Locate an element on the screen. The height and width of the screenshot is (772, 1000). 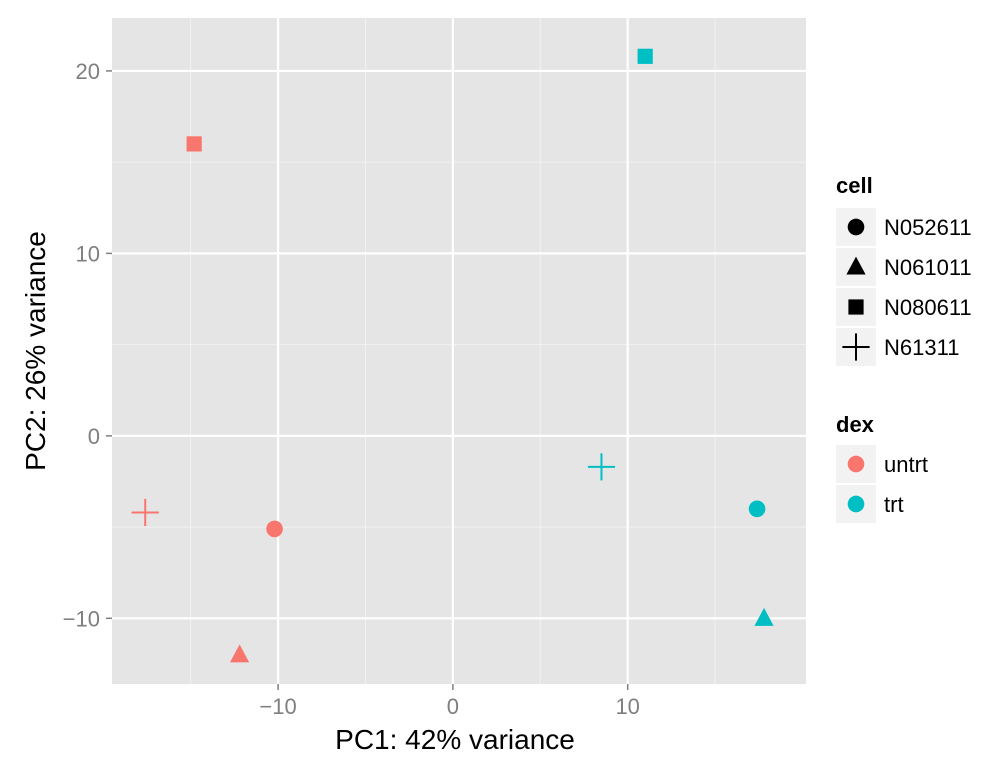
legend-label: N080611 is located at coordinates (928, 307).